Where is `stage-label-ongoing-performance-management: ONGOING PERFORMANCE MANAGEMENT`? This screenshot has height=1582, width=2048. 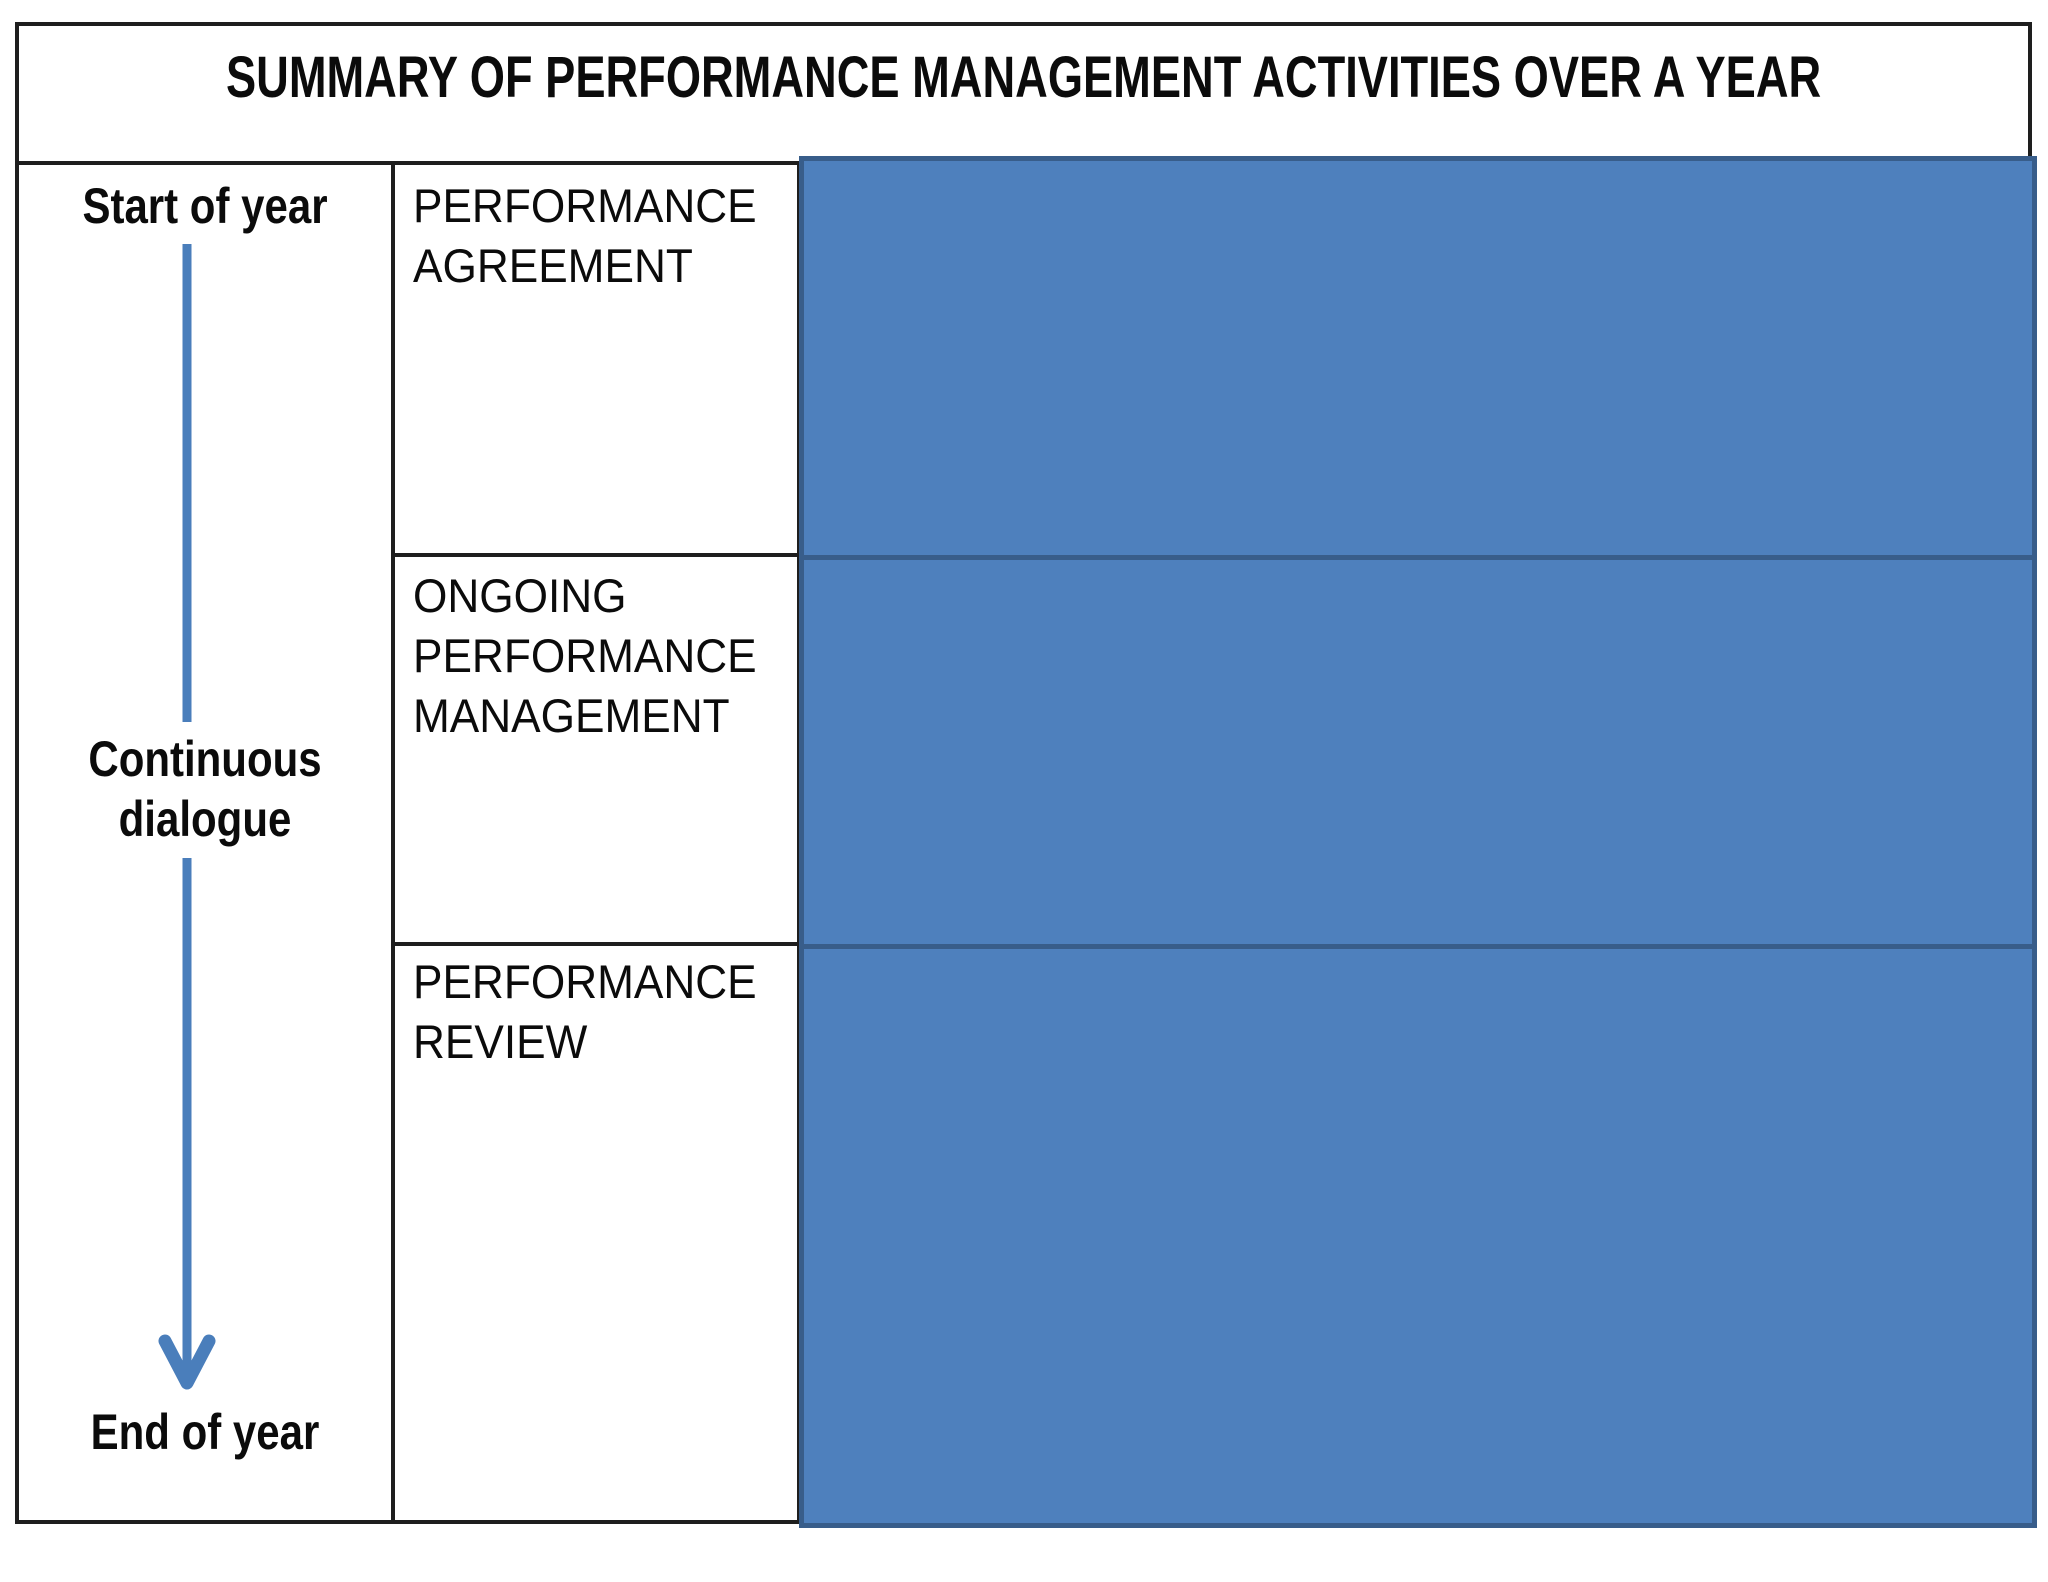 stage-label-ongoing-performance-management: ONGOING PERFORMANCE MANAGEMENT is located at coordinates (585, 655).